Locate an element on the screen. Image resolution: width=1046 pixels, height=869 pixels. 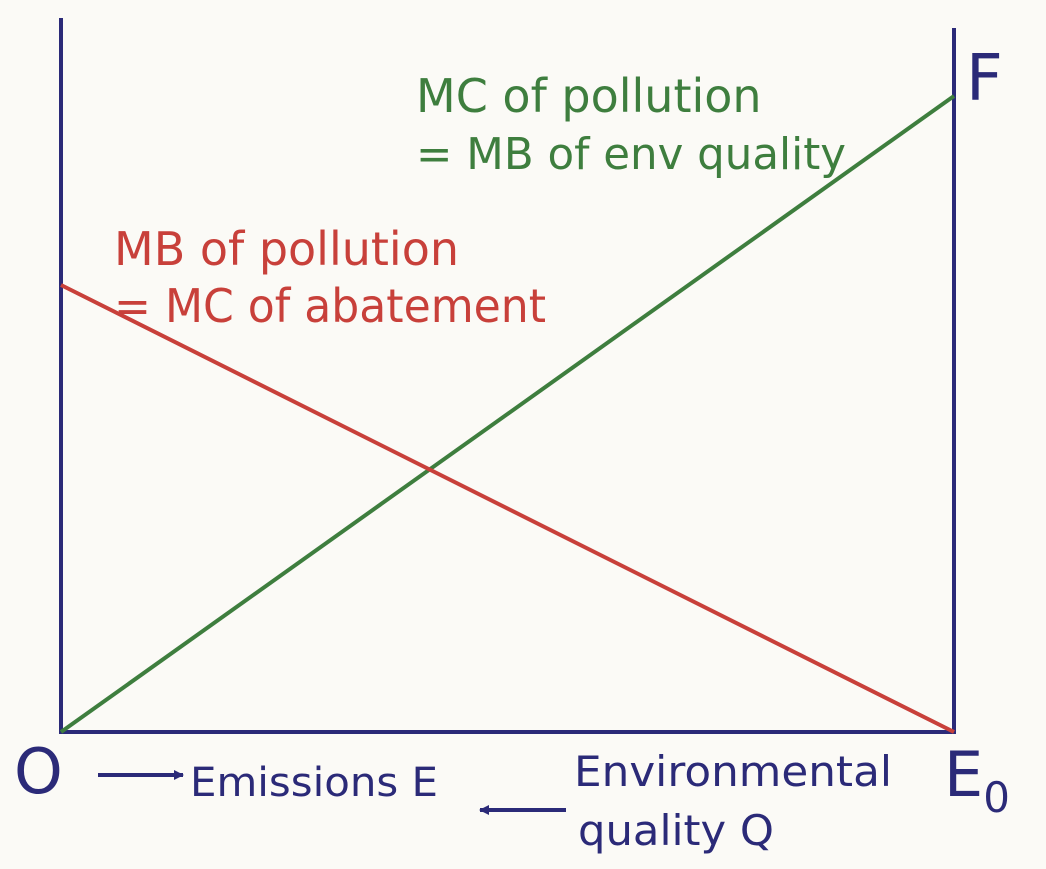
env-quality-label-line1: Environmental is located at coordinates (733, 771).